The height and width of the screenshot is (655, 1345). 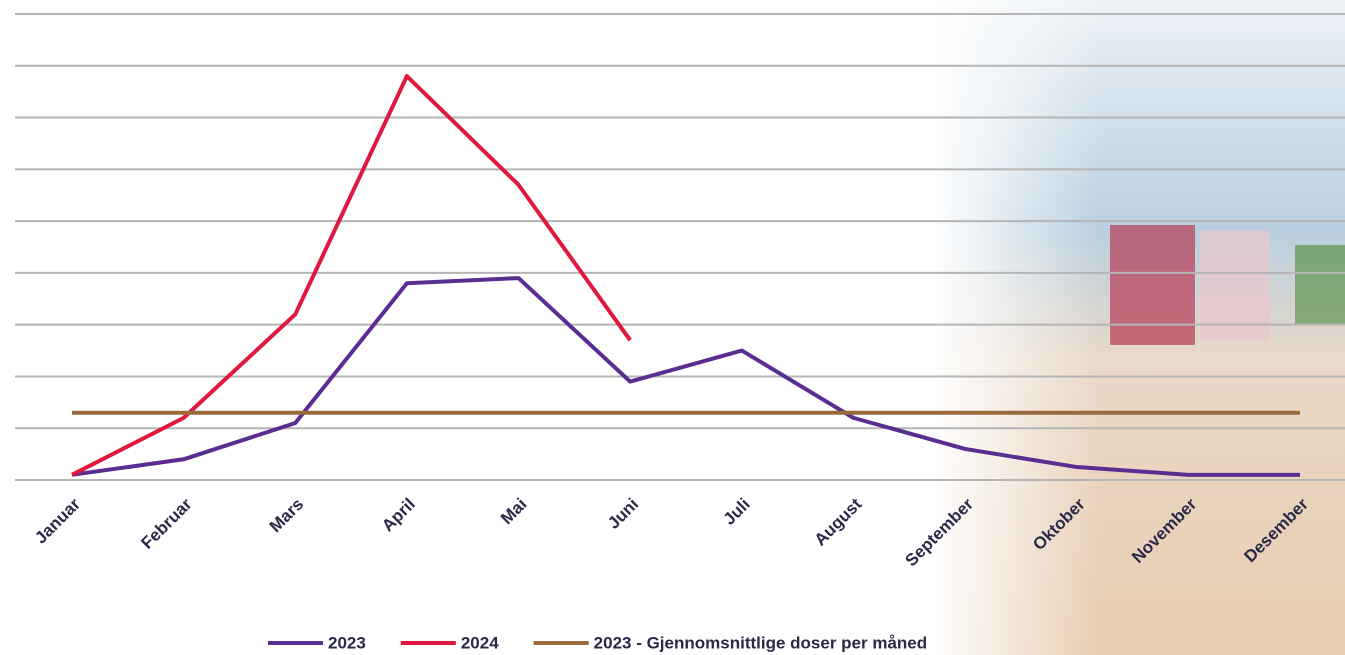 I want to click on x-tick-label: Mai, so click(x=513, y=511).